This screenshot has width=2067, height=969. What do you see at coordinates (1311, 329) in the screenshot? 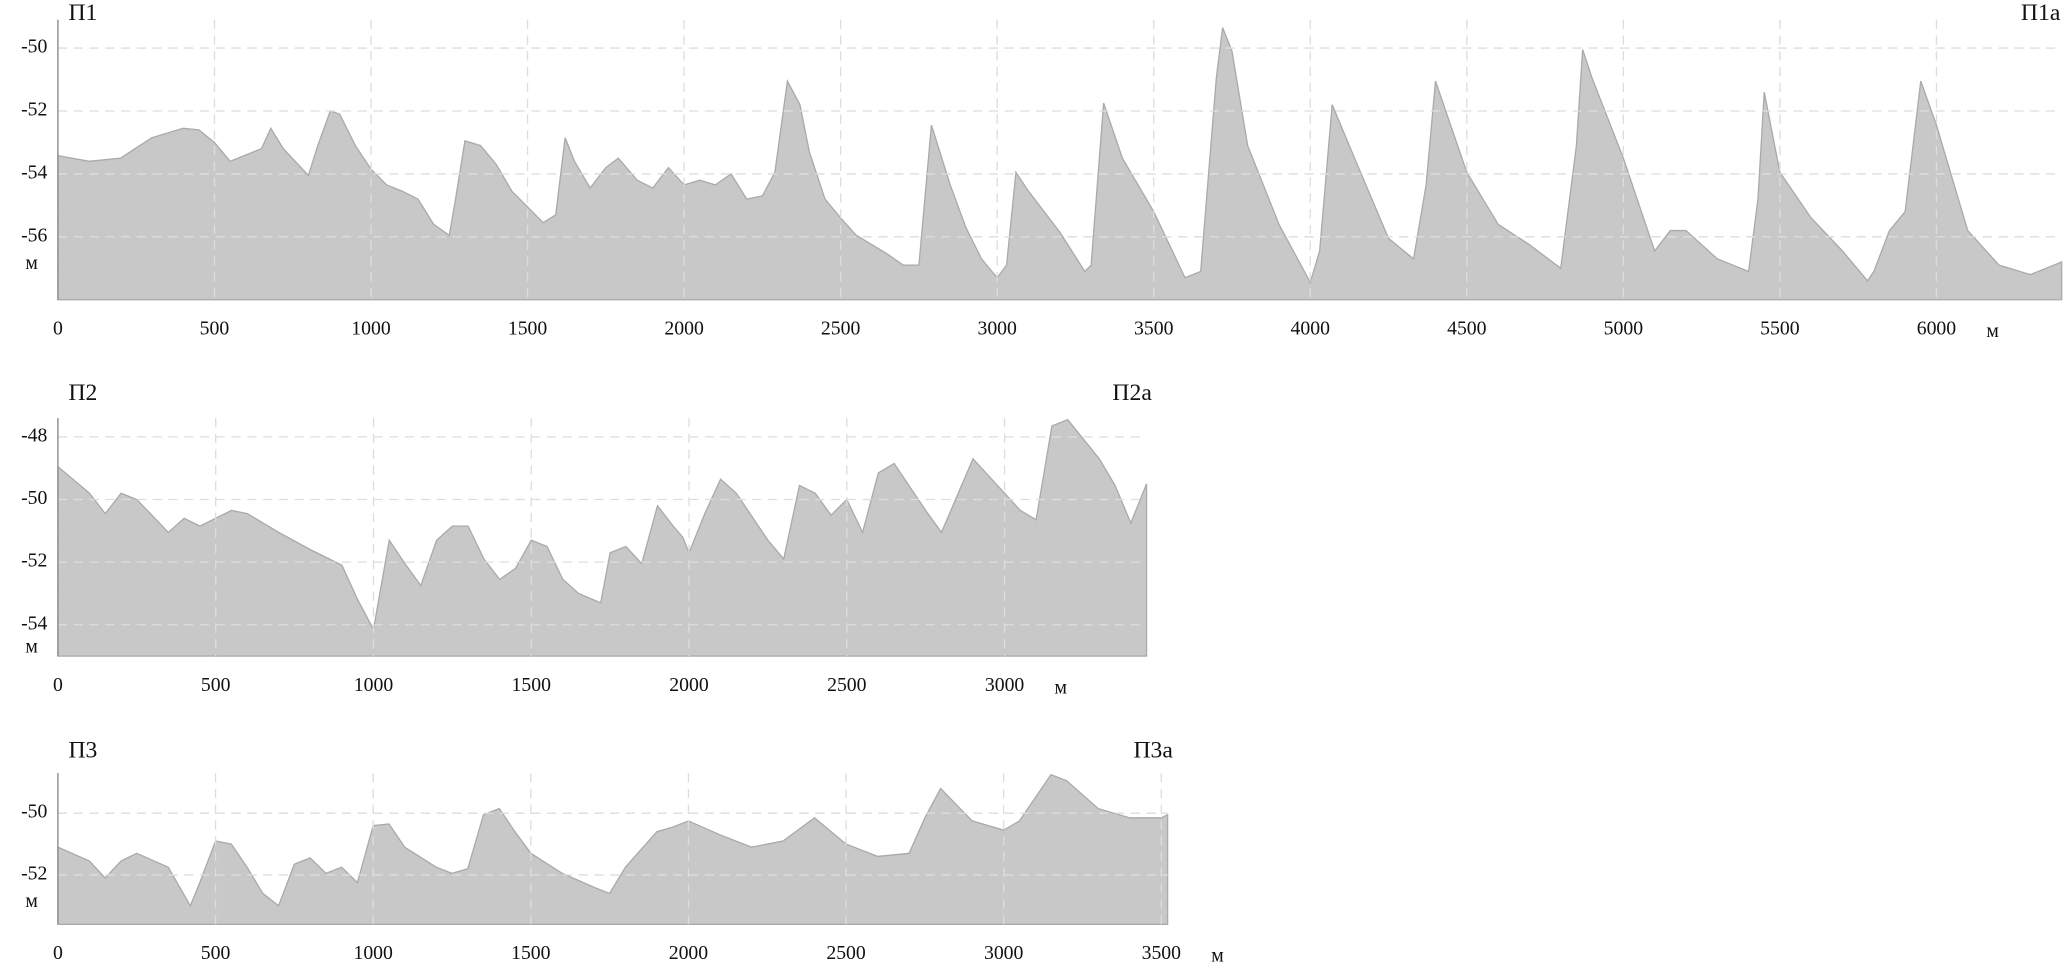
I see `x-tick-label: 4000` at bounding box center [1311, 329].